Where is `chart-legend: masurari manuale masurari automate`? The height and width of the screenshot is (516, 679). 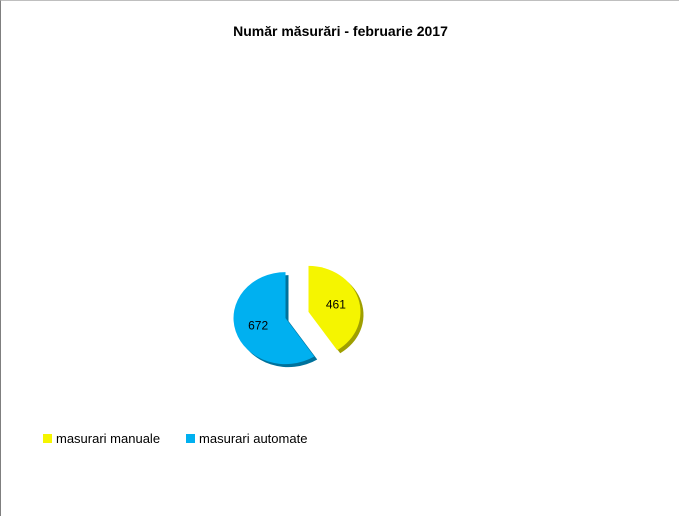 chart-legend: masurari manuale masurari automate is located at coordinates (188, 438).